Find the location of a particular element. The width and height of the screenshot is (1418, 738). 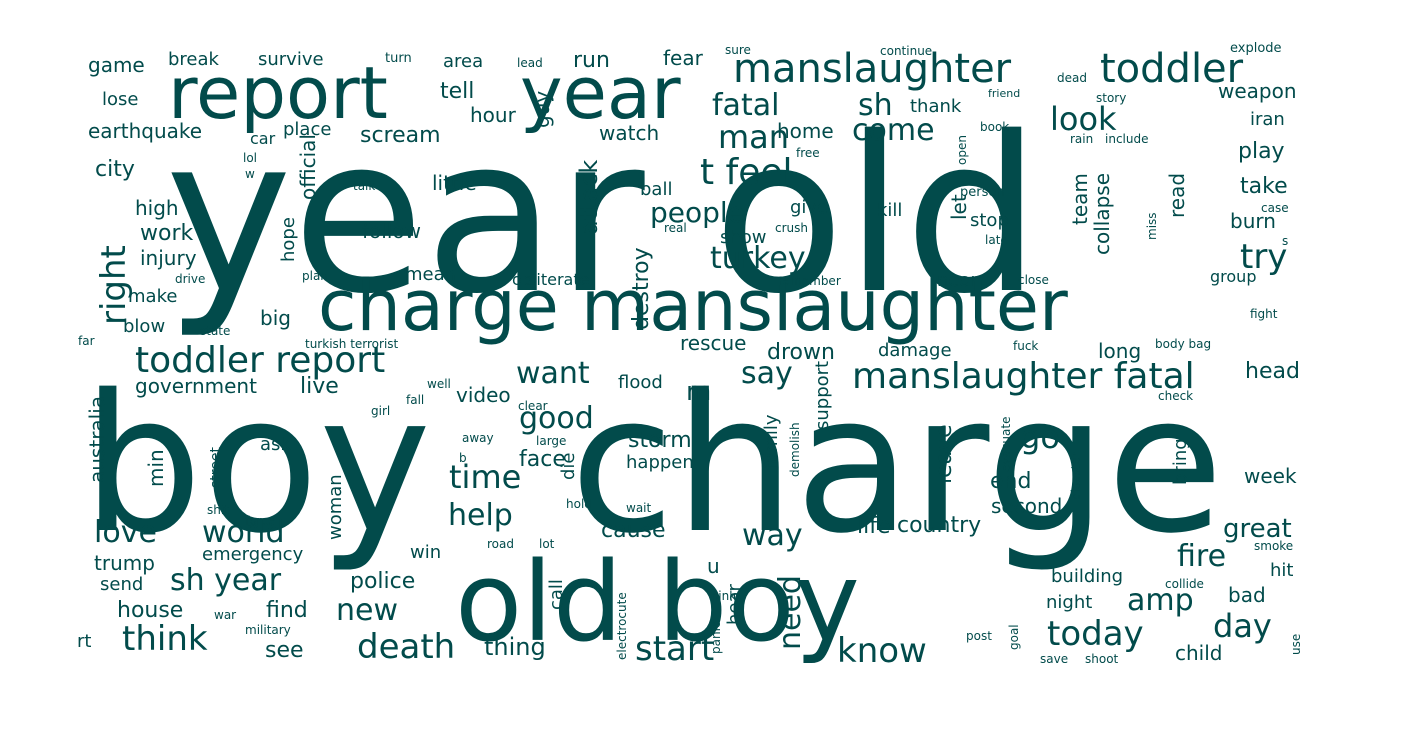

cloud-word-australia: australia is located at coordinates (97, 439).